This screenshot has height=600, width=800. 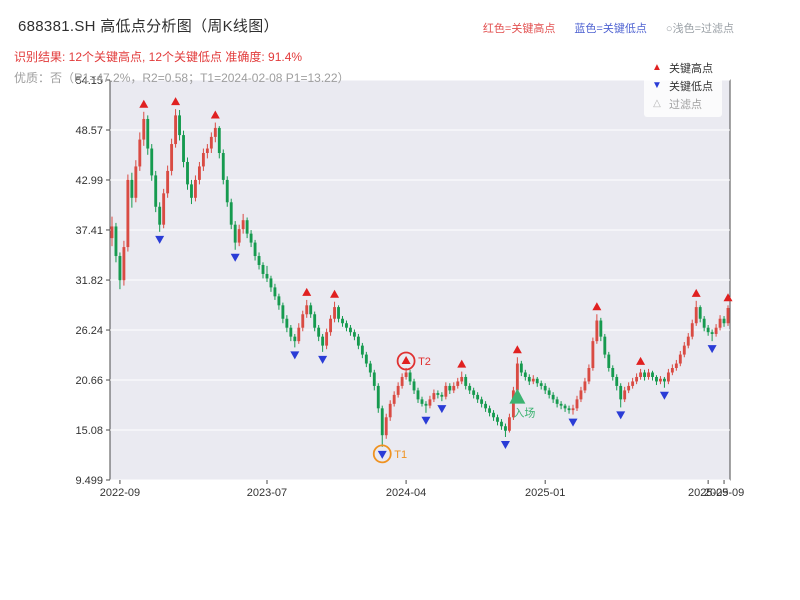 What do you see at coordinates (89, 231) in the screenshot?
I see `svg-text: 37.41` at bounding box center [89, 231].